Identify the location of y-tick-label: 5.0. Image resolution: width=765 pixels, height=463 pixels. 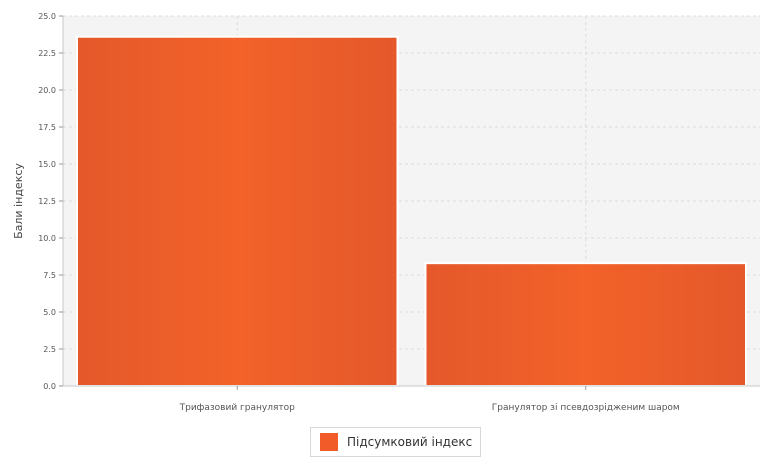
(49, 312).